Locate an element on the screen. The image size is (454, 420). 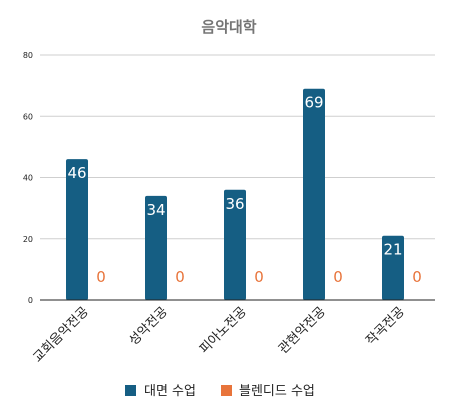
x-tick-label: 피아노전공 is located at coordinates (223, 330).